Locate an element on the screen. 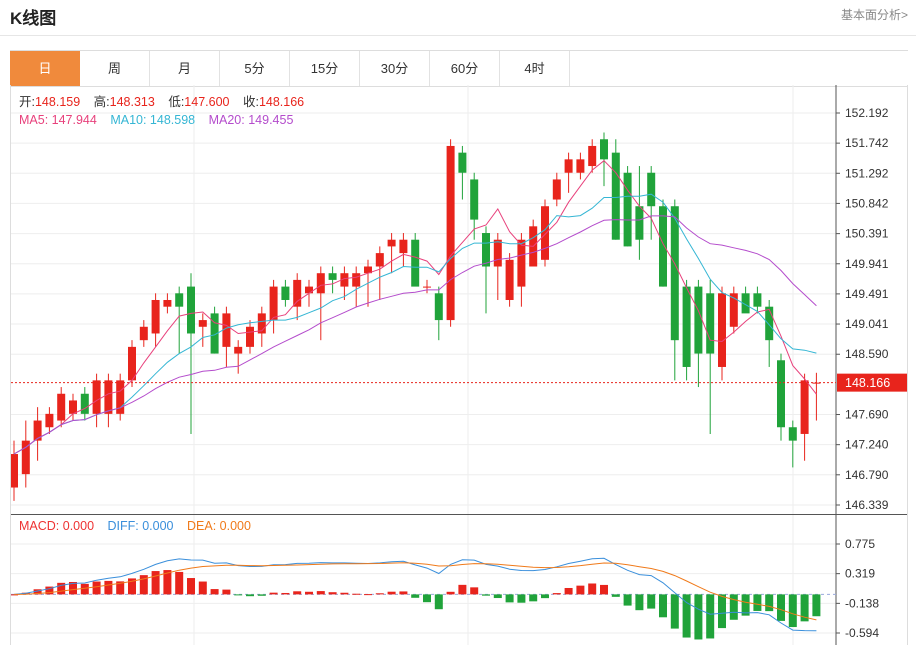 The height and width of the screenshot is (650, 916). macd-axis-ticks: 0.775 0.319 -0.138 -0.594 is located at coordinates (857, 588).